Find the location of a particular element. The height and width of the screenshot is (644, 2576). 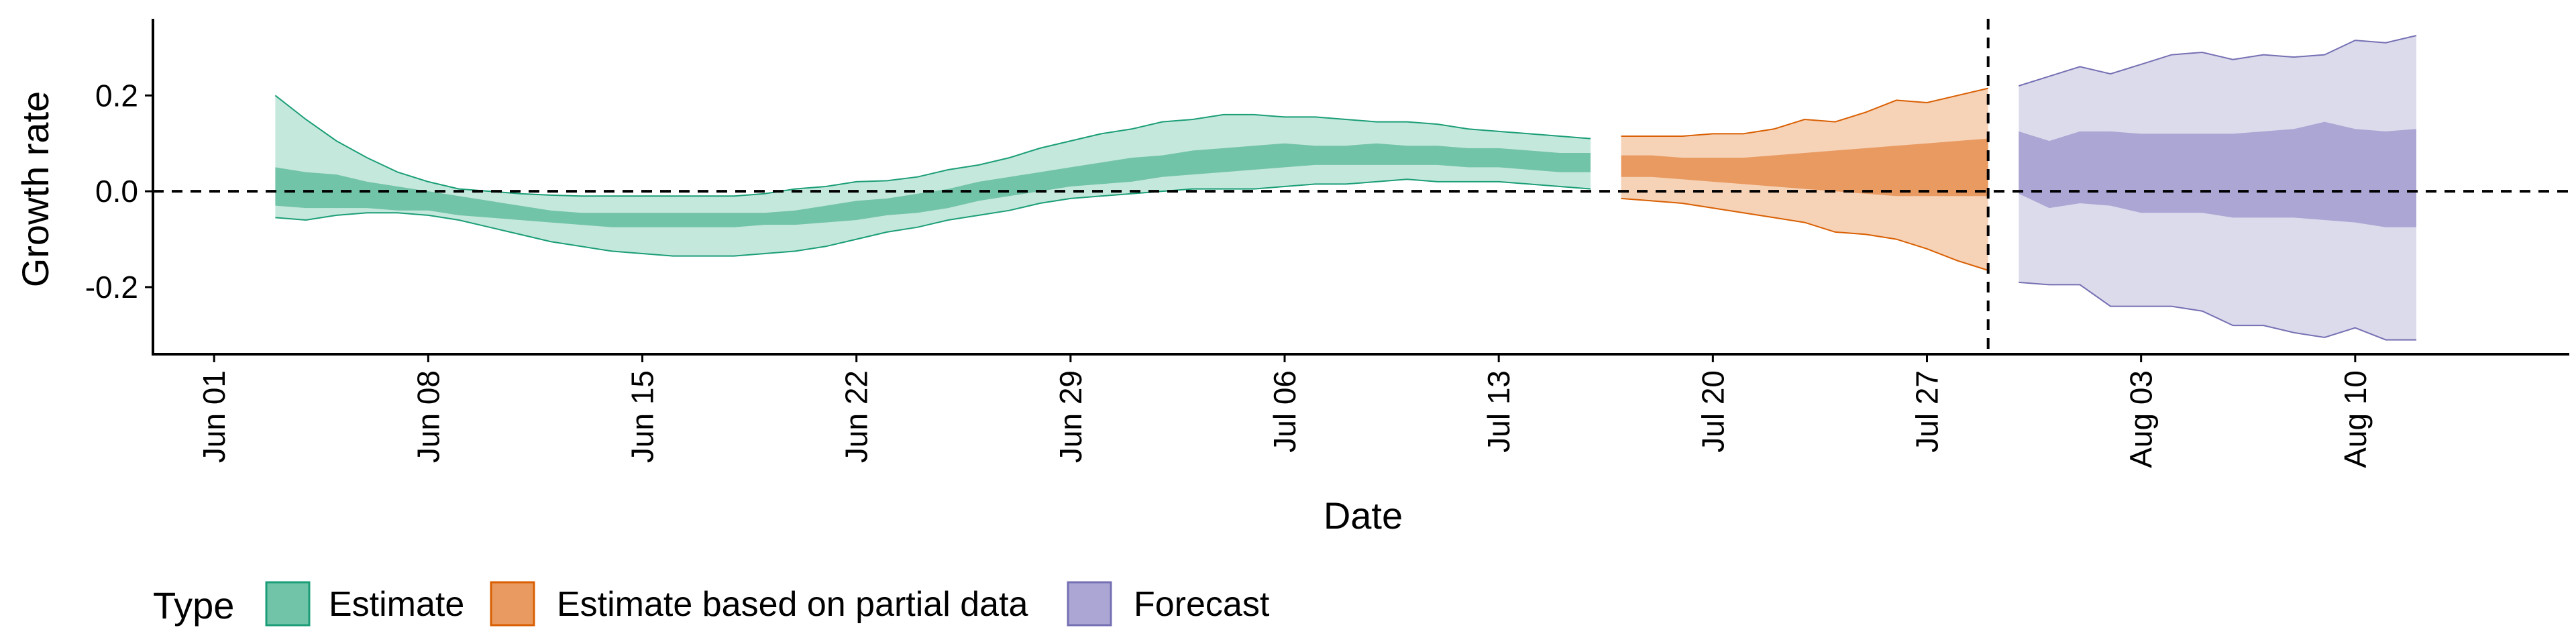

x-tick-label: Jun 01 is located at coordinates (214, 416).